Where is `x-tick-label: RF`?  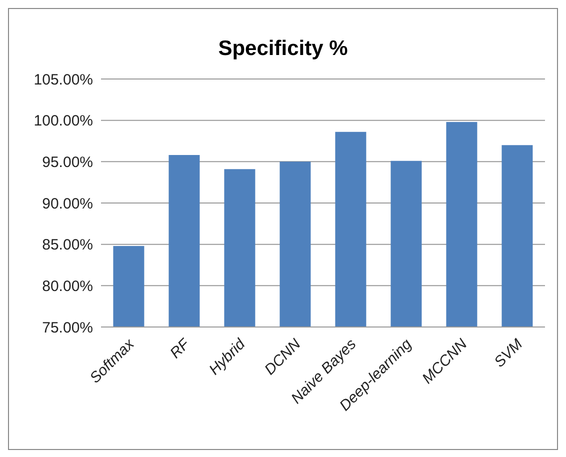 x-tick-label: RF is located at coordinates (180, 348).